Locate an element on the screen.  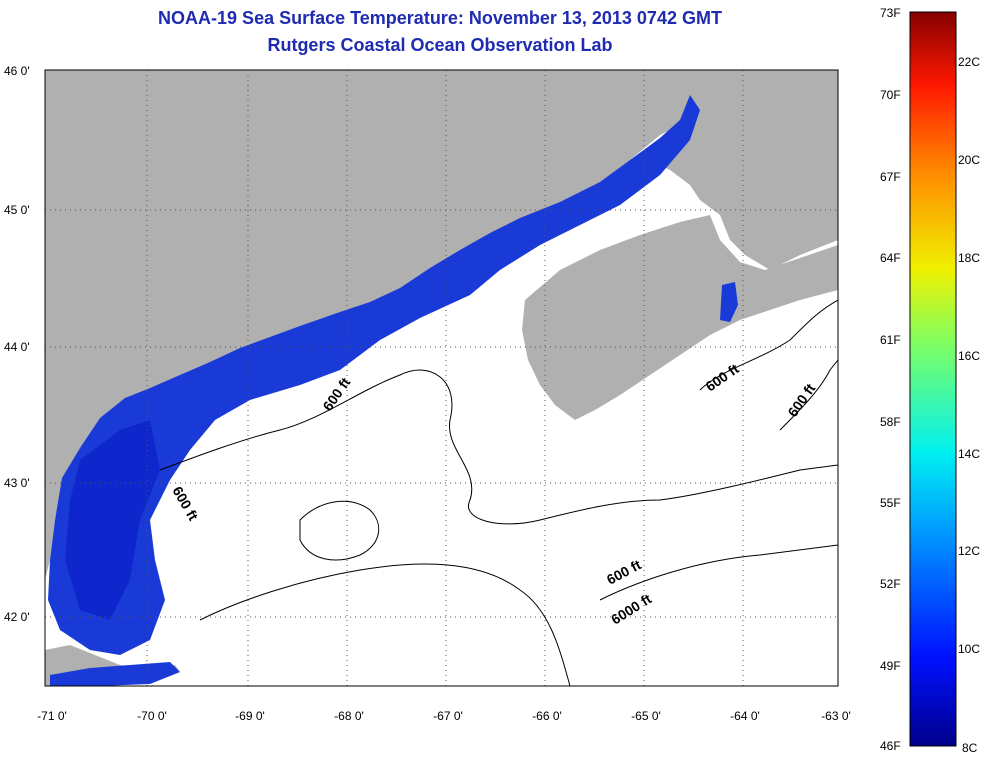
lon-label: -70 0' is located at coordinates (152, 716).